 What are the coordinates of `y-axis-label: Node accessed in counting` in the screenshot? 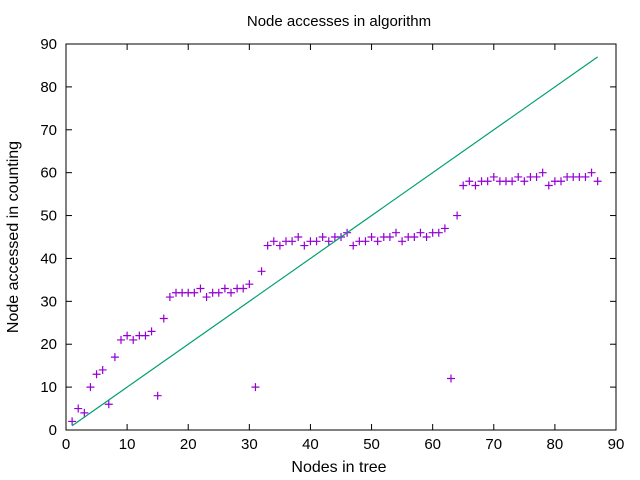 It's located at (13, 237).